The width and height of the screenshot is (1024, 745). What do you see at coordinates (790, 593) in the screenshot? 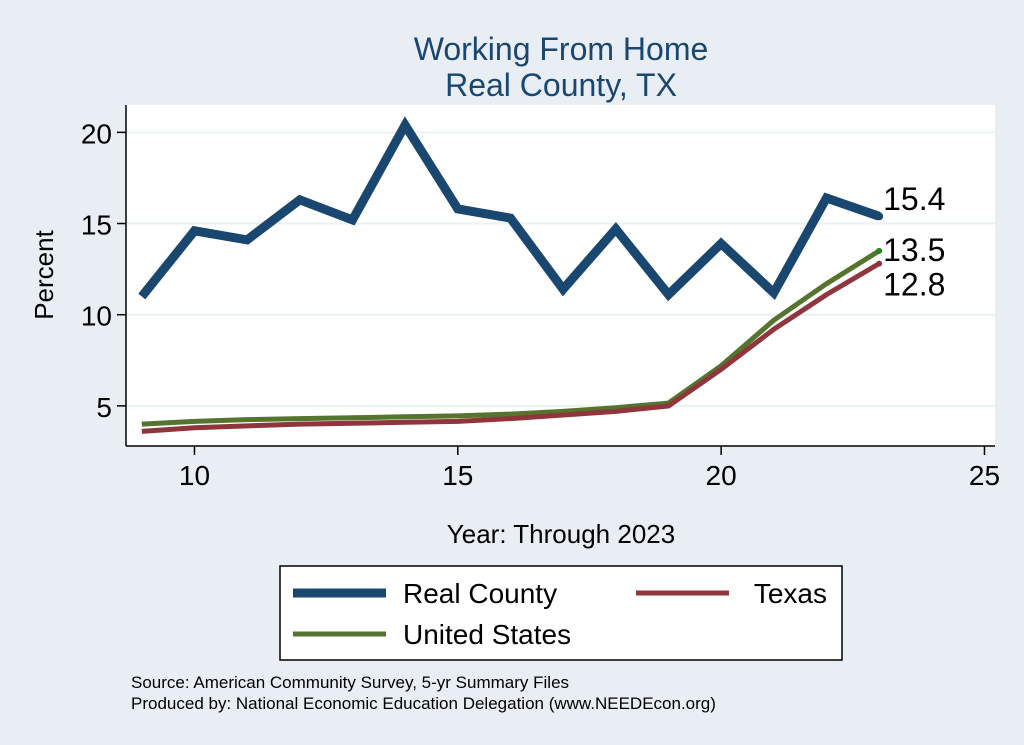
I see `legend-label-texas: Texas` at bounding box center [790, 593].